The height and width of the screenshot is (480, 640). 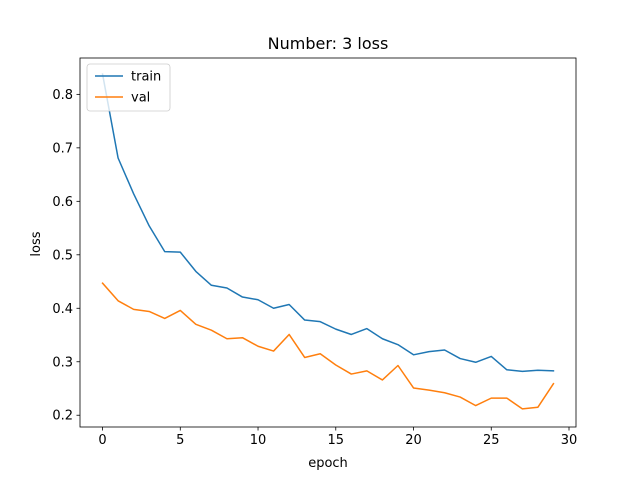 What do you see at coordinates (62, 416) in the screenshot?
I see `y-tick-label: 0.2` at bounding box center [62, 416].